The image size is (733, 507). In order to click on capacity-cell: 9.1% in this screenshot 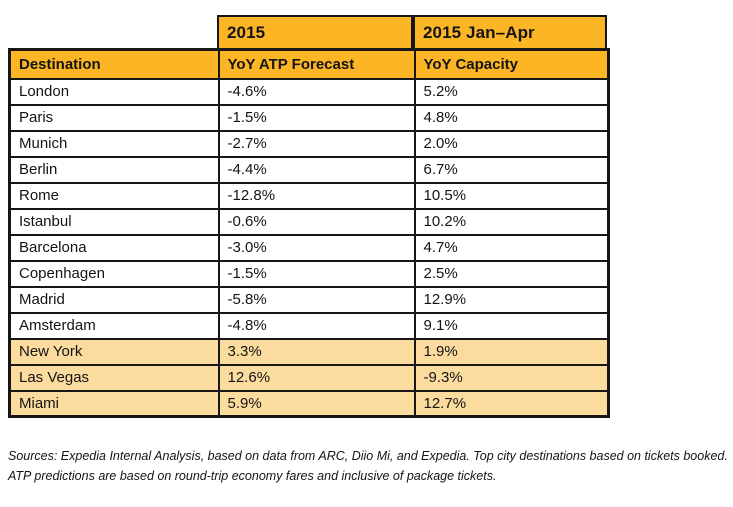, I will do `click(511, 325)`.